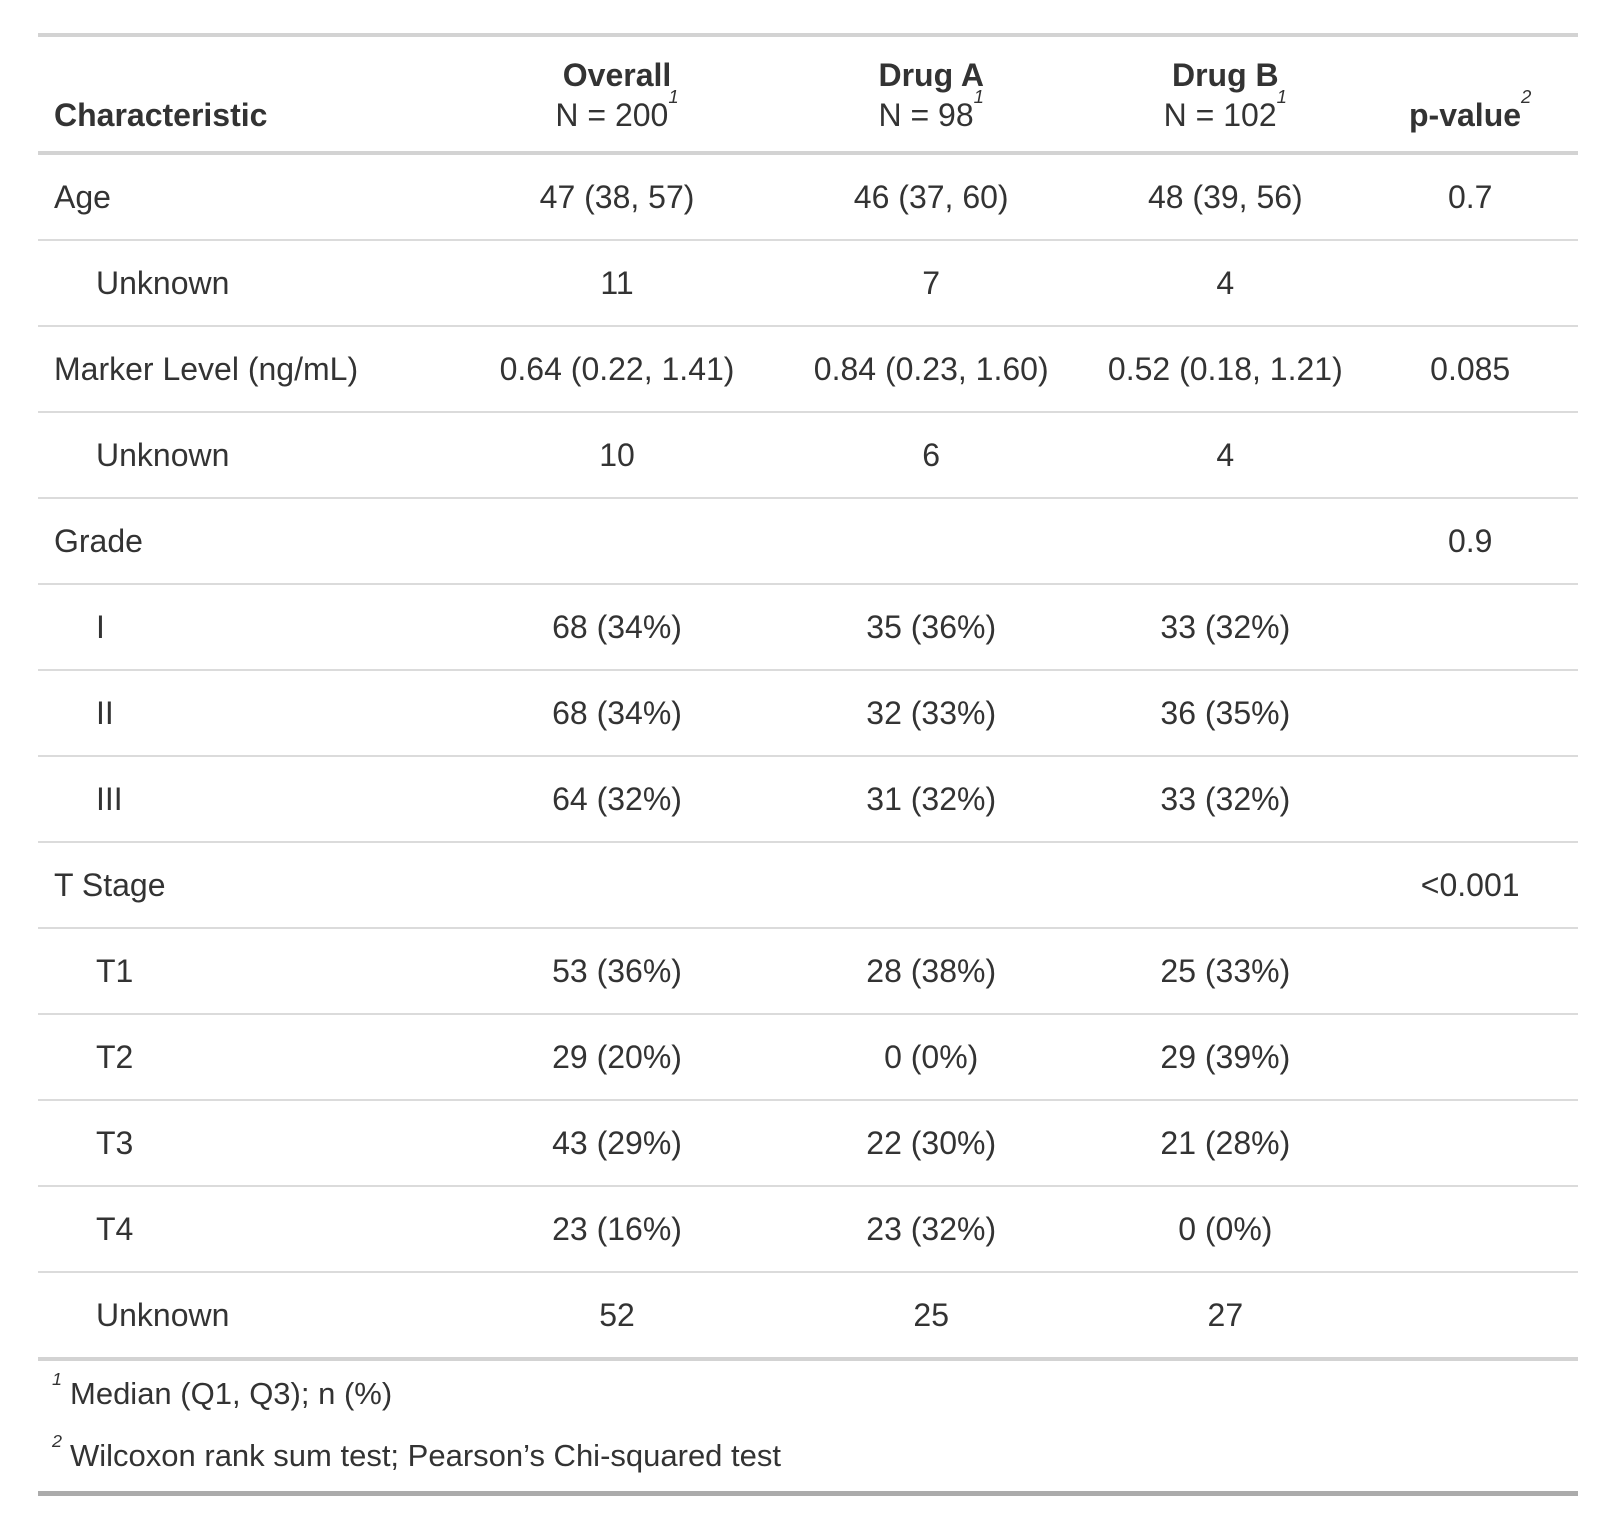 This screenshot has width=1620, height=1526. Describe the element at coordinates (617, 1316) in the screenshot. I see `cell-overall: 52` at that location.